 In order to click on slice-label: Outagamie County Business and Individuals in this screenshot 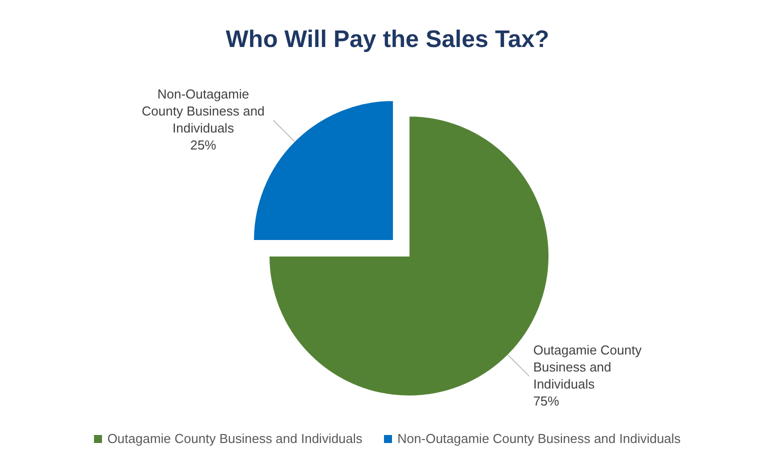, I will do `click(587, 367)`.